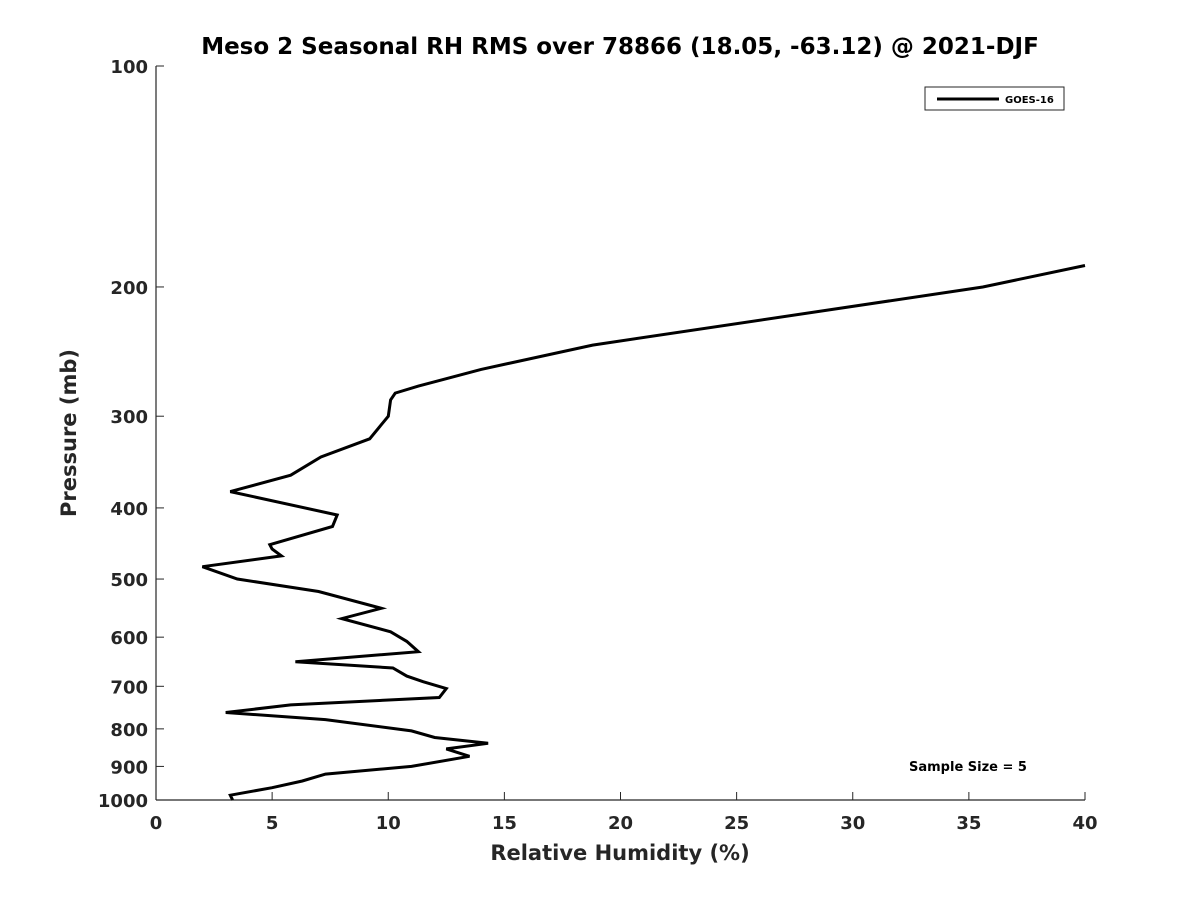 The image size is (1200, 900). What do you see at coordinates (131, 434) in the screenshot?
I see `y-axis-ticks: 100 200 300 400 500 600 700 800 900 1000` at bounding box center [131, 434].